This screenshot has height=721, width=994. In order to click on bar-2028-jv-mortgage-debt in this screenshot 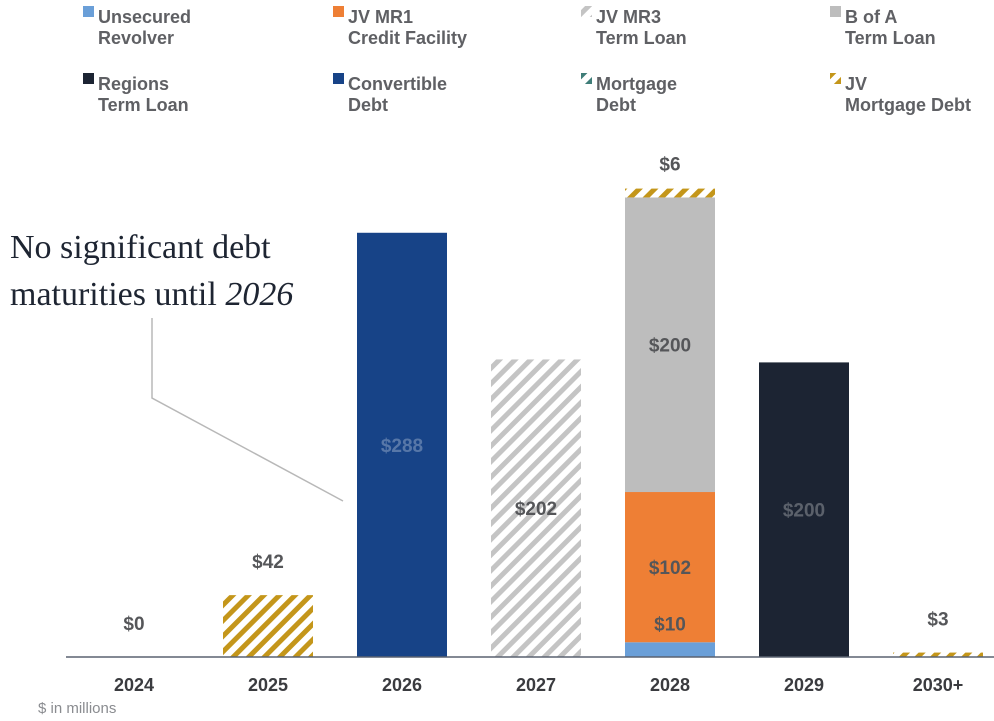, I will do `click(670, 193)`.